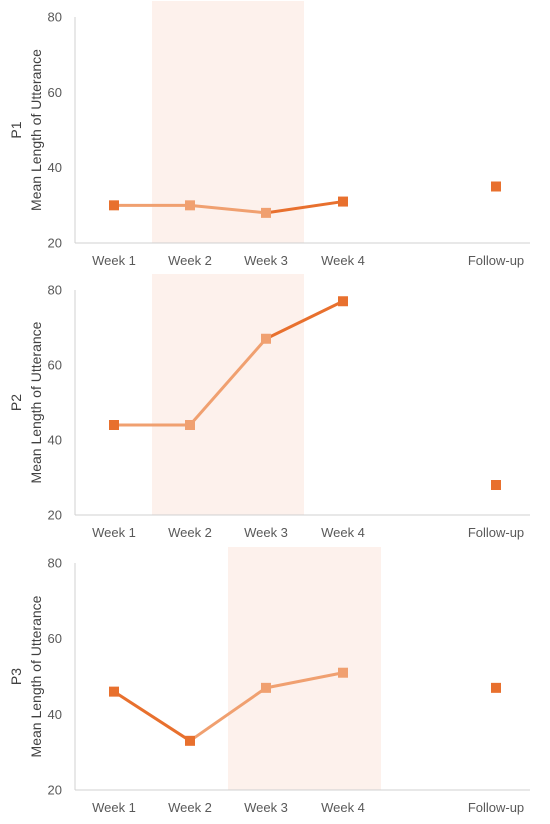 The width and height of the screenshot is (550, 824). I want to click on participant-label: P1, so click(16, 129).